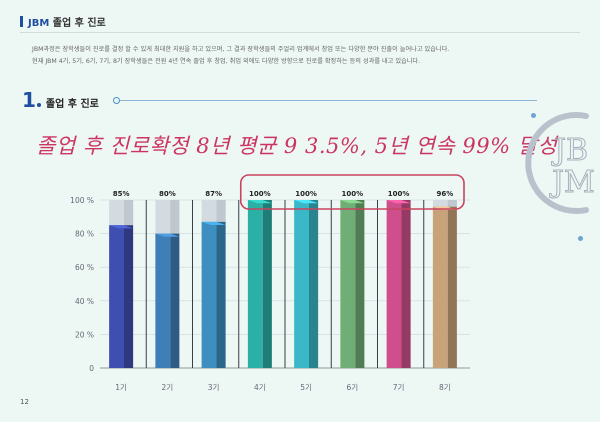 Image resolution: width=600 pixels, height=422 pixels. I want to click on header-title: JBM 졸업 후 진로, so click(67, 21).